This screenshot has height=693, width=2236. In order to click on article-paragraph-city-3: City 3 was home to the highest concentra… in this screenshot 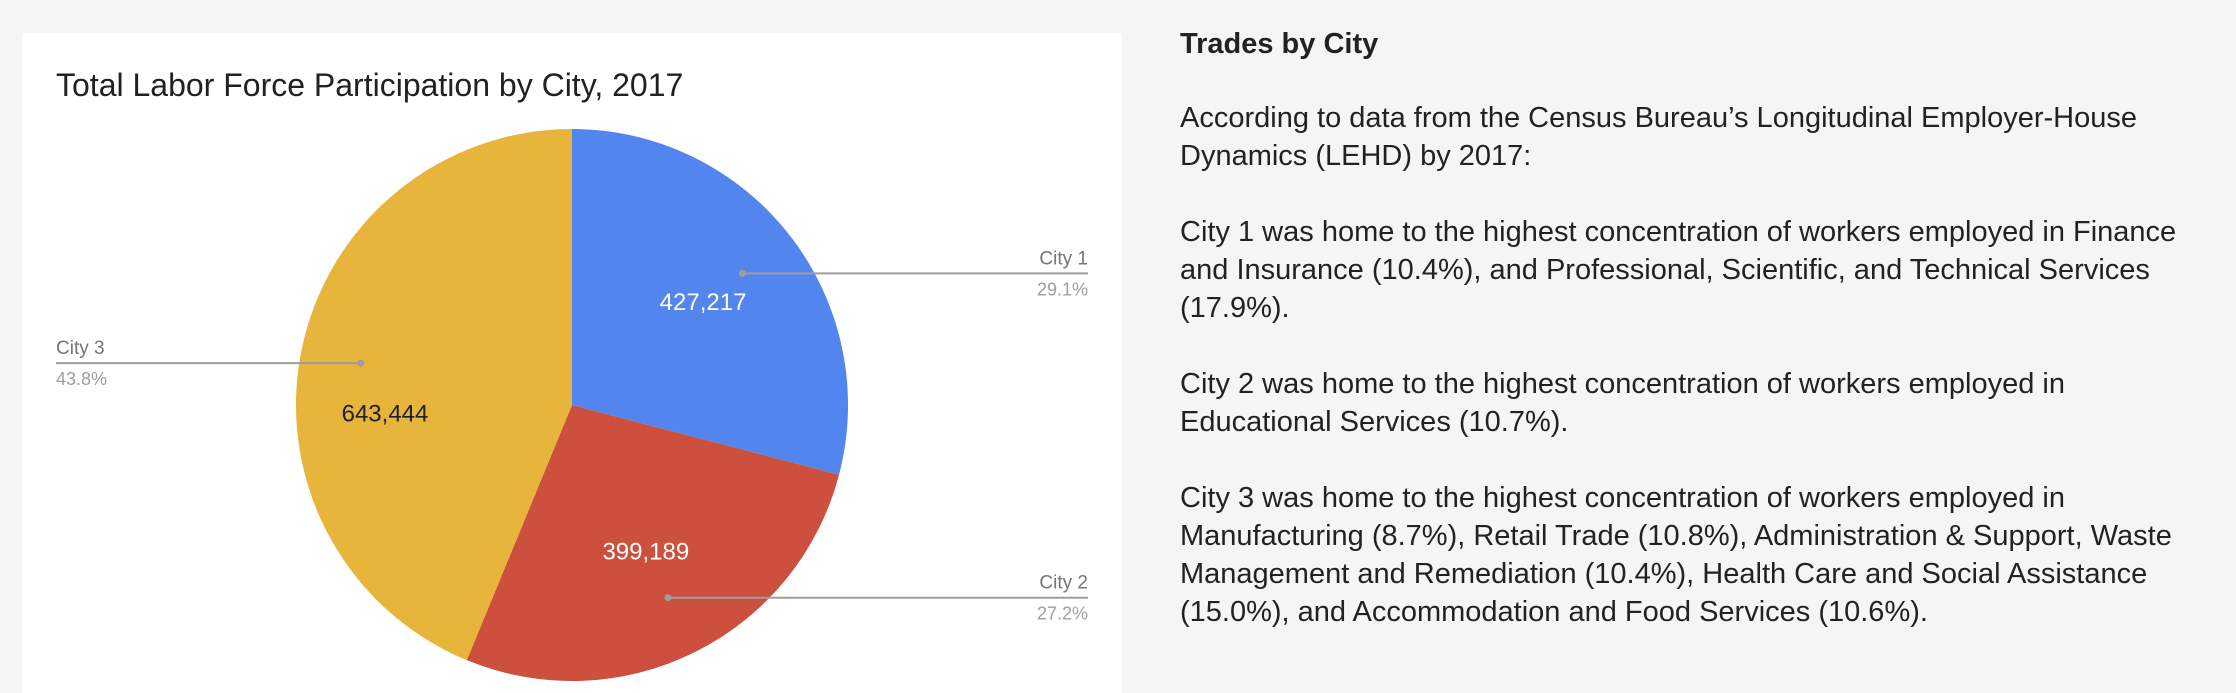, I will do `click(1676, 555)`.